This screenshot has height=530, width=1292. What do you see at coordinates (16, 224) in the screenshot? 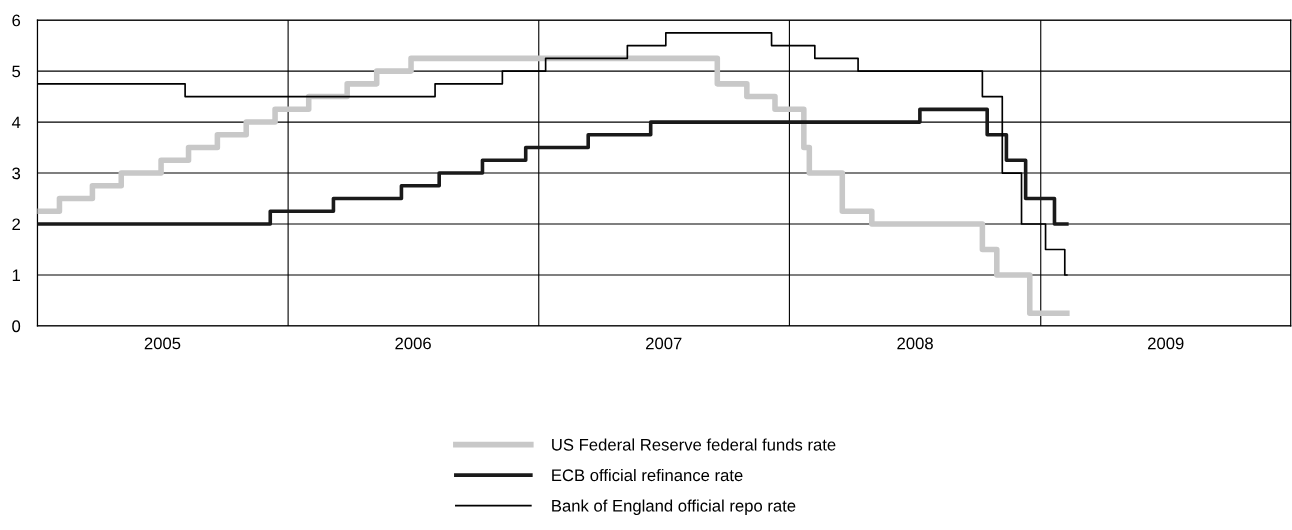
I see `y-tick-label: 2` at bounding box center [16, 224].